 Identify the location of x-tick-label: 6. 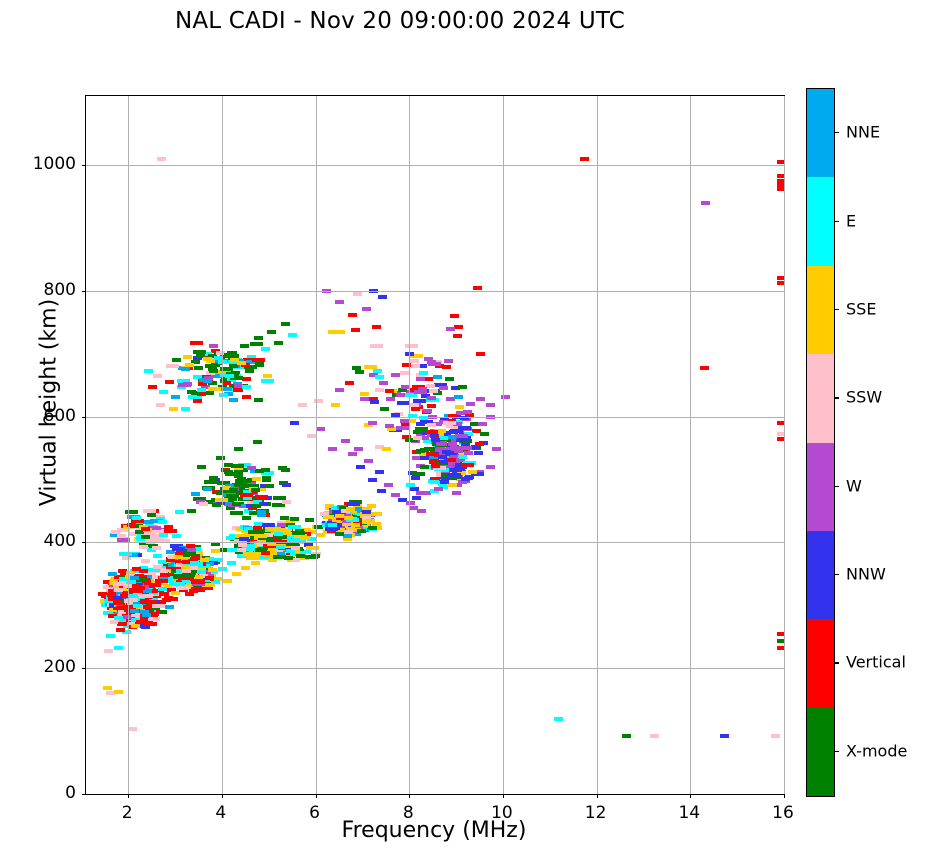
(314, 813).